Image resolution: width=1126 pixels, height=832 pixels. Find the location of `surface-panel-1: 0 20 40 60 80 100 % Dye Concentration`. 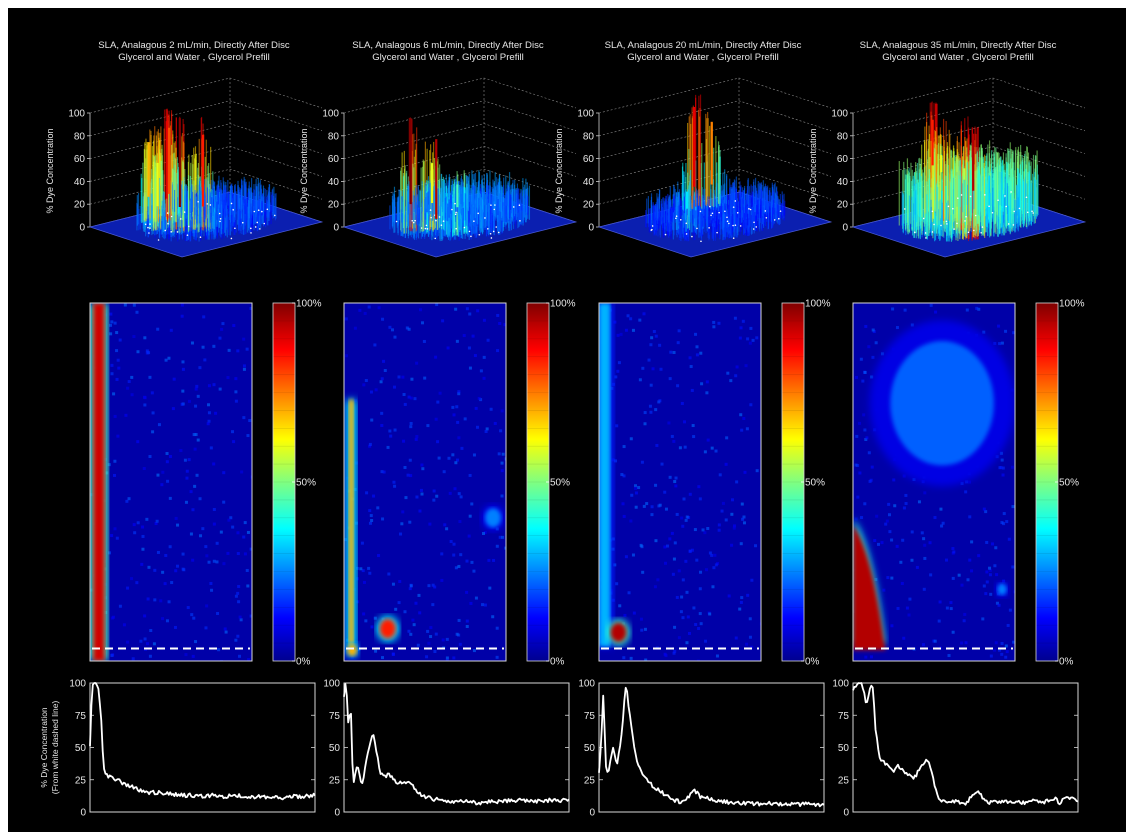

surface-panel-1: 0 20 40 60 80 100 % Dye Concentration is located at coordinates (184, 167).